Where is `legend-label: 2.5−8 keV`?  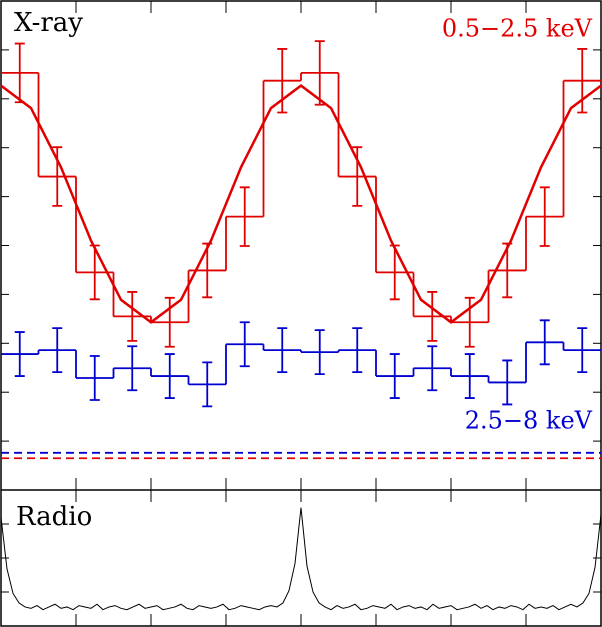 legend-label: 2.5−8 keV is located at coordinates (529, 421).